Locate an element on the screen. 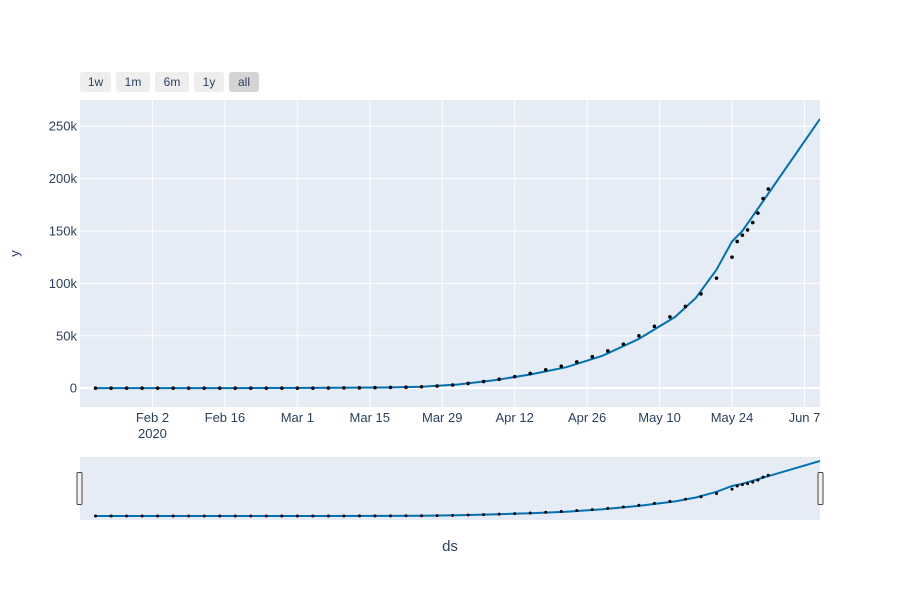 The height and width of the screenshot is (600, 900). y-tick-label: 100k is located at coordinates (63, 283).